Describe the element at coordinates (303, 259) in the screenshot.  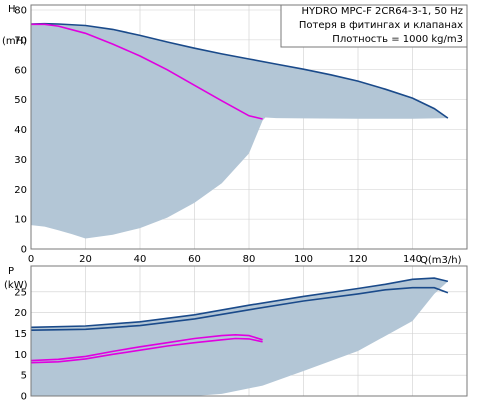
I see `x-tick-label: 100` at that location.